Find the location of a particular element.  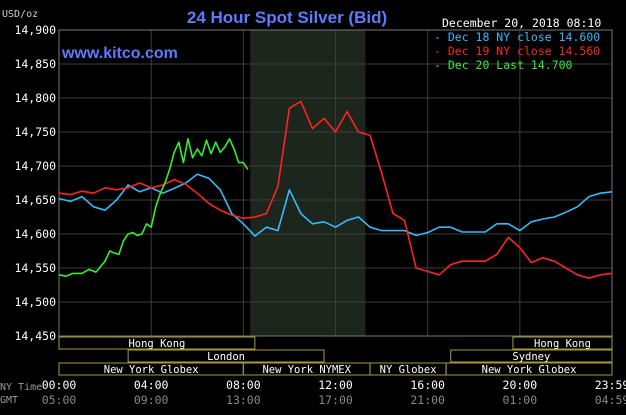

legend-entry: - Dec 20 Last 14.700 is located at coordinates (503, 65).